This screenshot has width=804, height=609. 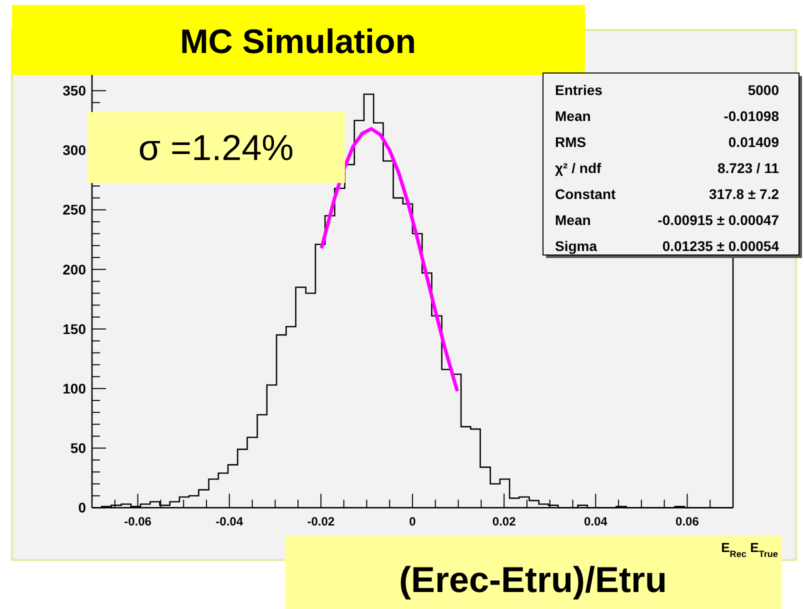 I want to click on y-tick-label: 100, so click(x=74, y=388).